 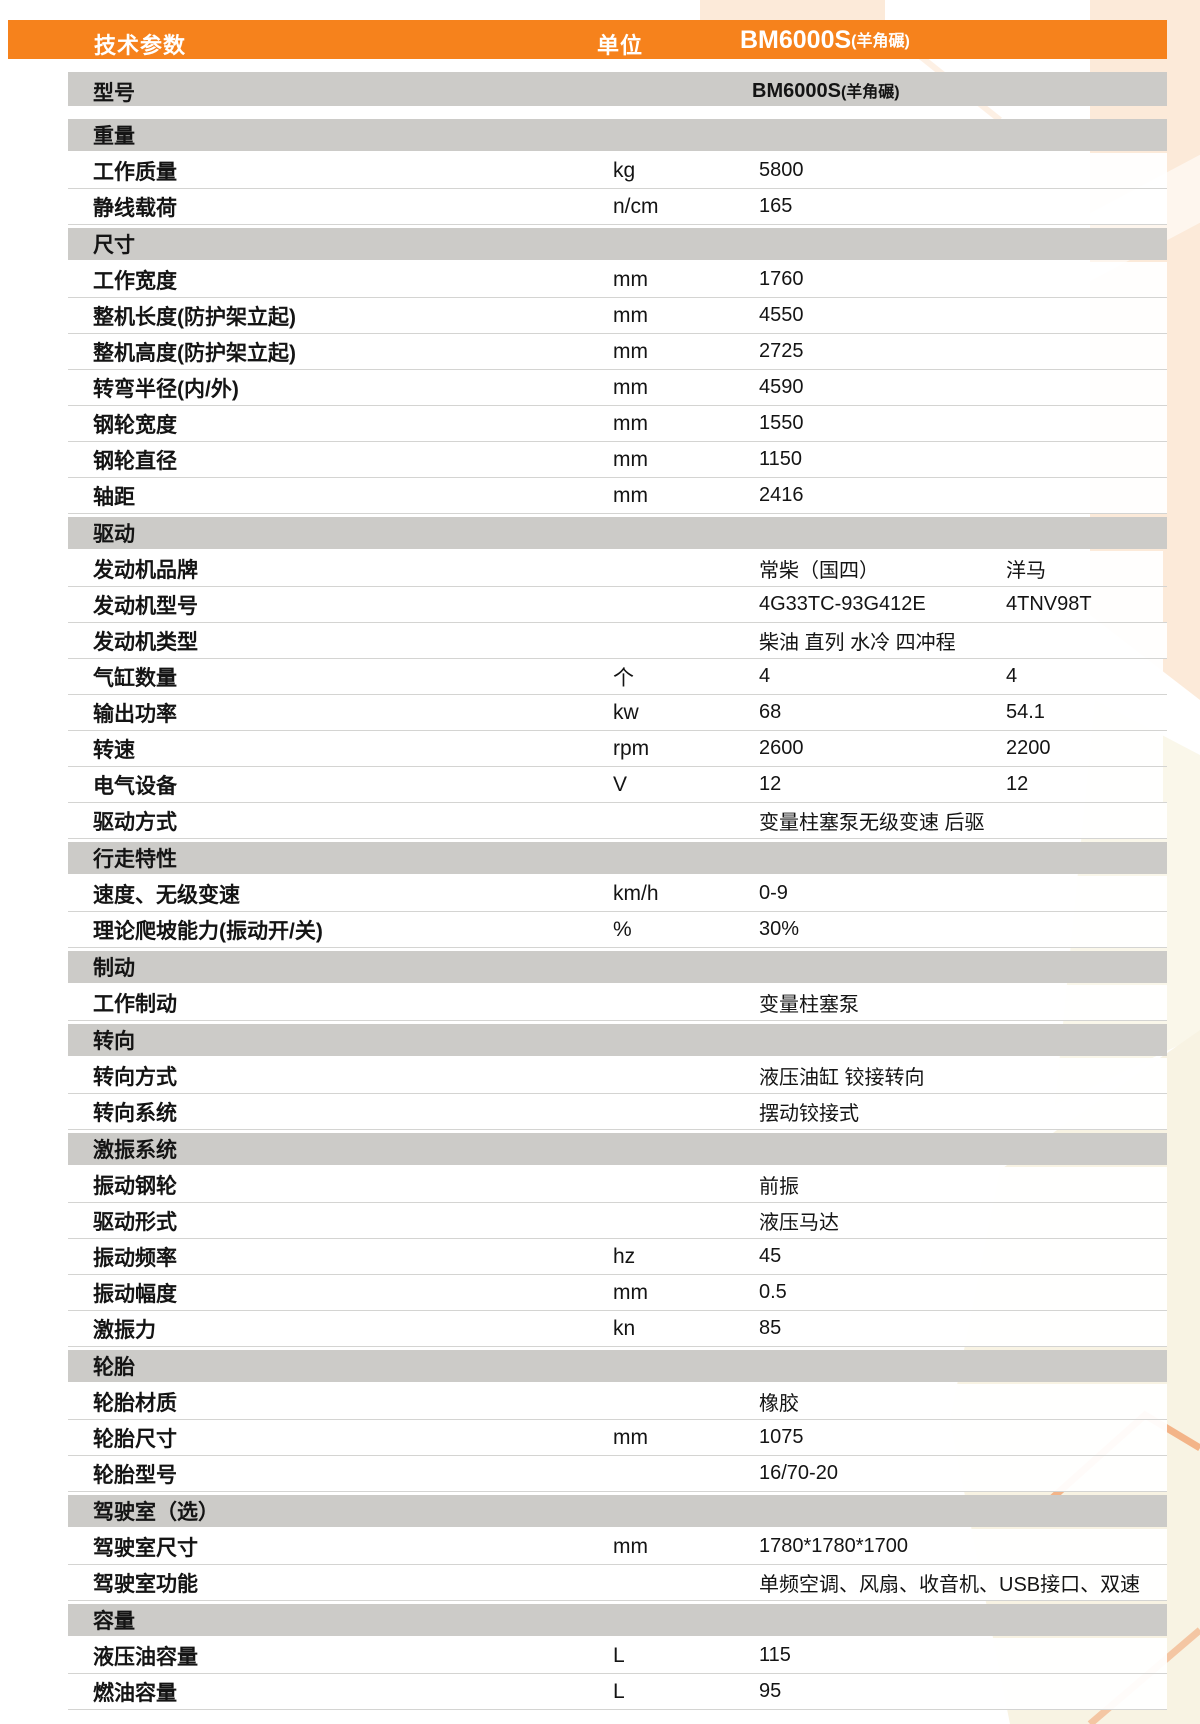 I want to click on value-cell: 16/70-20, so click(x=959, y=1473).